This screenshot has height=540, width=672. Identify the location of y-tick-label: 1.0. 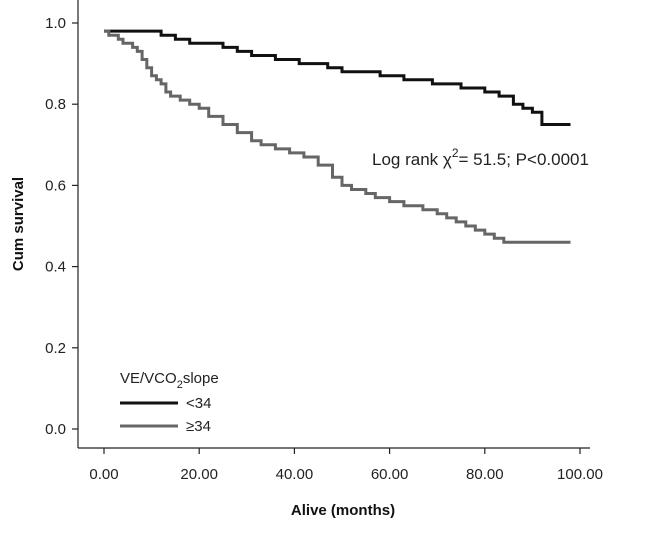
(55, 23).